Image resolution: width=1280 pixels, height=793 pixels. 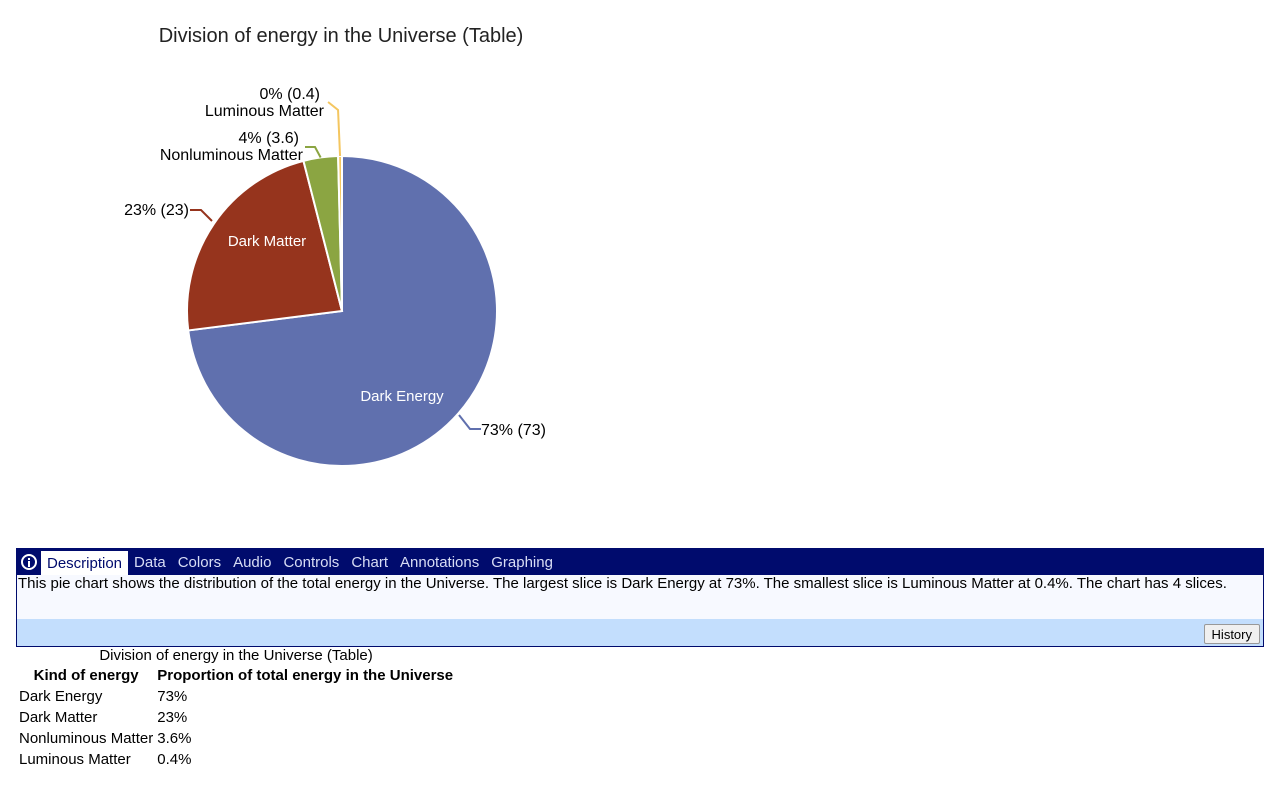 I want to click on slice-name-label: Dark Matter, so click(x=267, y=241).